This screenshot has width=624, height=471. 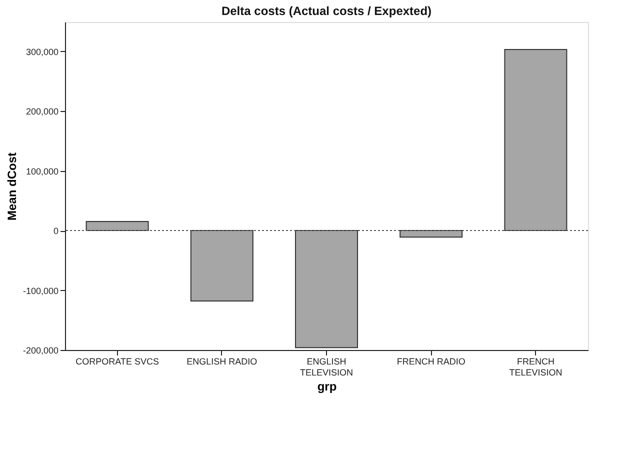 I want to click on x-tick-label: FRENCH TELEVISION, so click(x=535, y=367).